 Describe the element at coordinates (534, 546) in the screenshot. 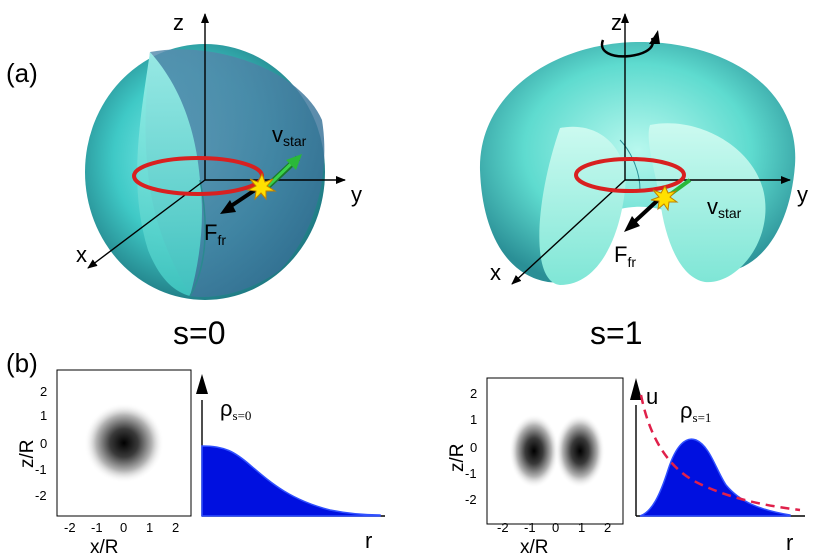

I see `density-xlabel-s1: x/R` at that location.